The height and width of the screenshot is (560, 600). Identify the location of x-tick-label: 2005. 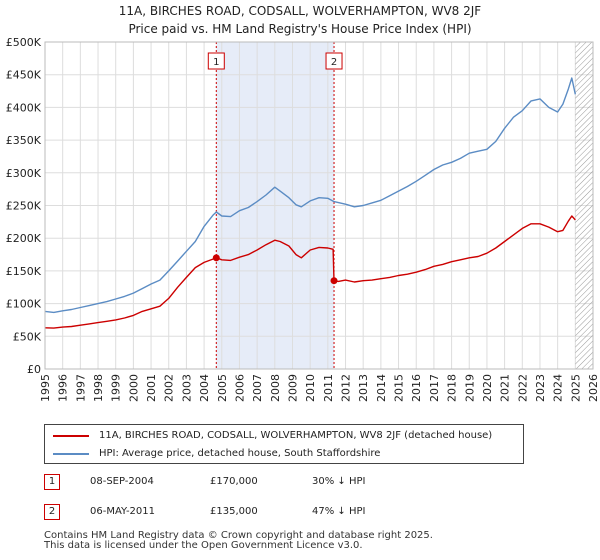
(222, 388).